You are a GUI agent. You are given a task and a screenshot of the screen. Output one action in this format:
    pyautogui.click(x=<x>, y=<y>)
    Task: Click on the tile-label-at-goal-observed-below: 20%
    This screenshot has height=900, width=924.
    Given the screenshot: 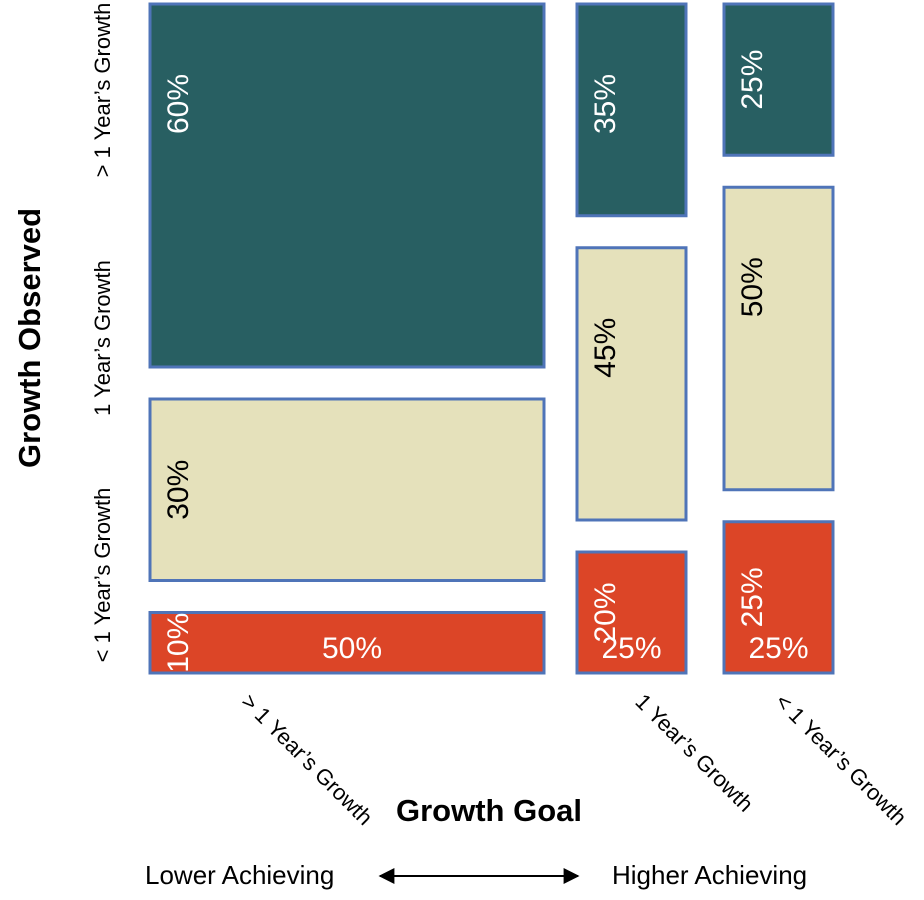 What is the action you would take?
    pyautogui.click(x=605, y=612)
    